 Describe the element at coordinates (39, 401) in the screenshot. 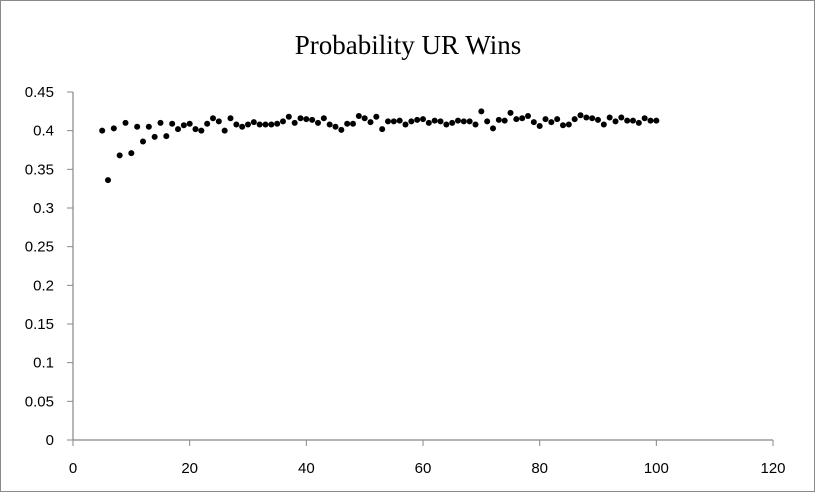

I see `y-tick-label: 0.05` at that location.